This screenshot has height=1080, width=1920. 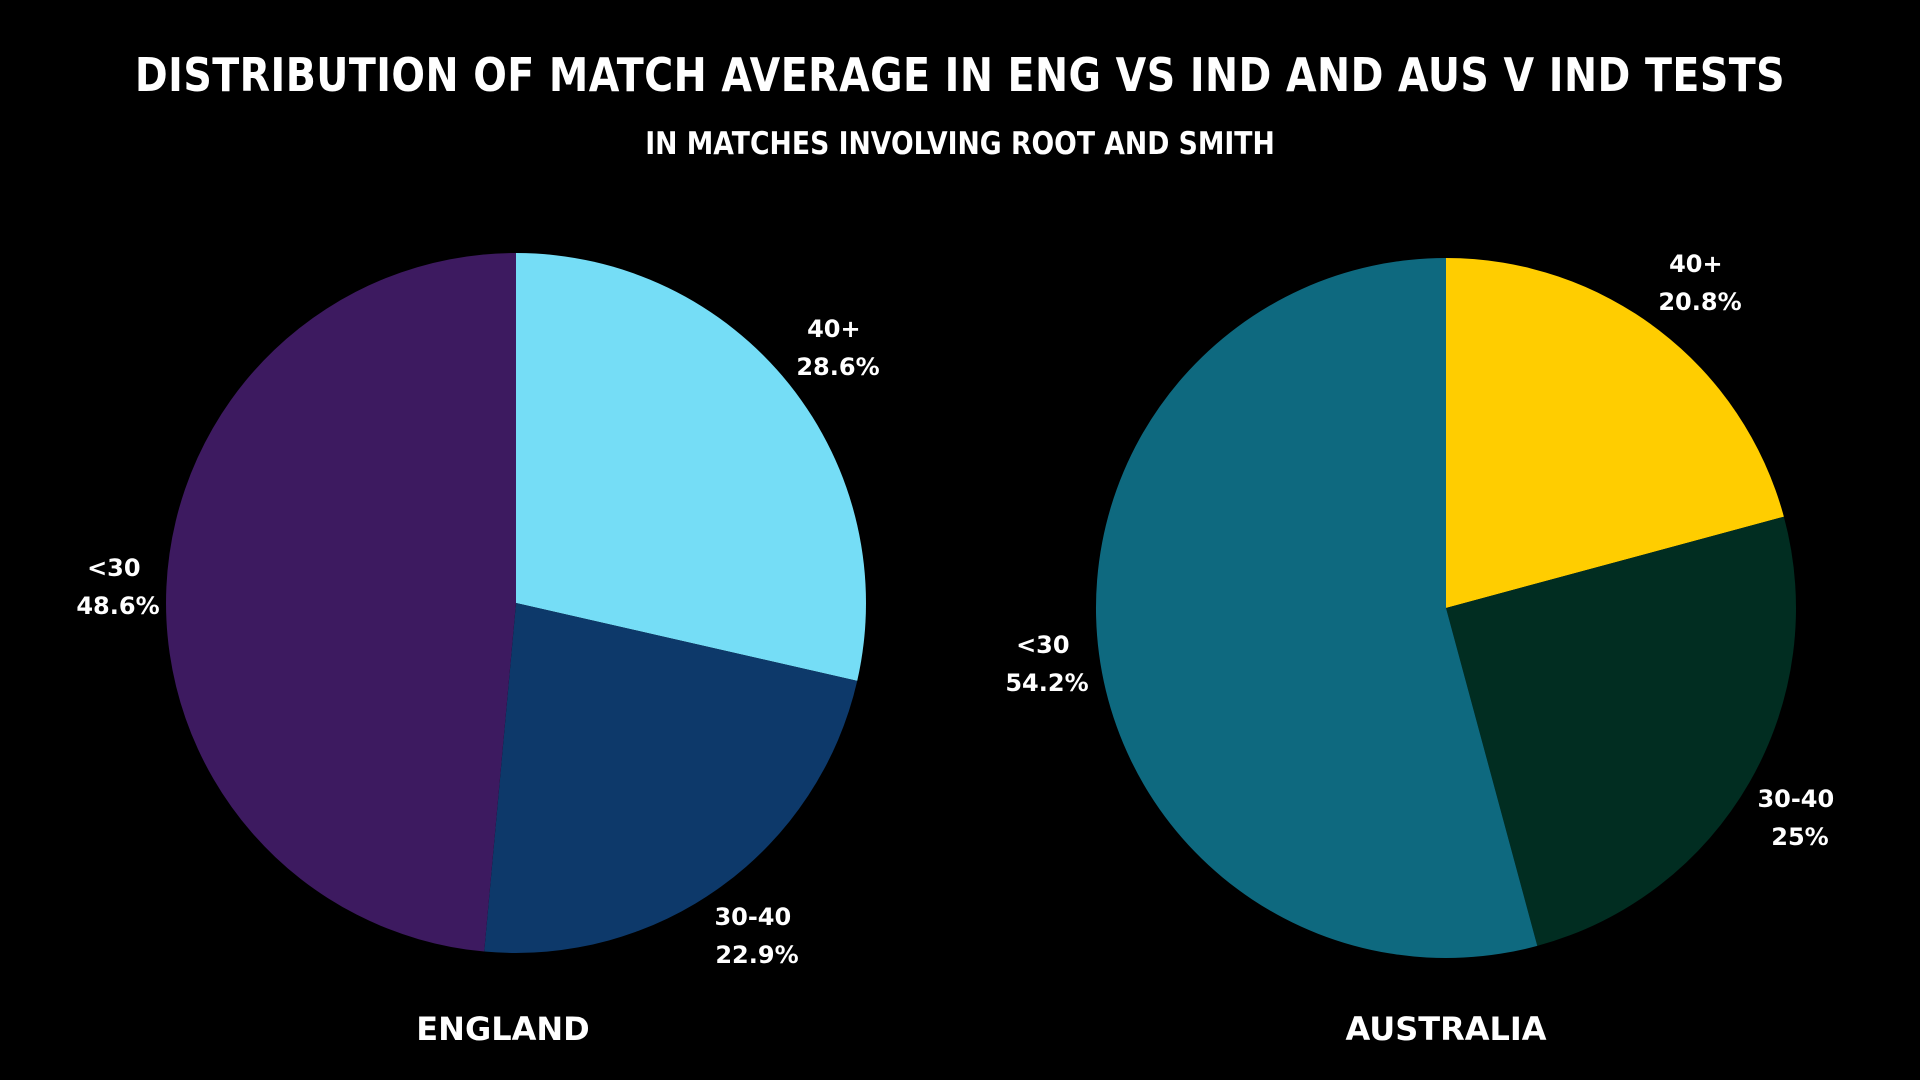 I want to click on australia-slice-label-40plus: 40+ 20.8%, so click(x=1699, y=283).